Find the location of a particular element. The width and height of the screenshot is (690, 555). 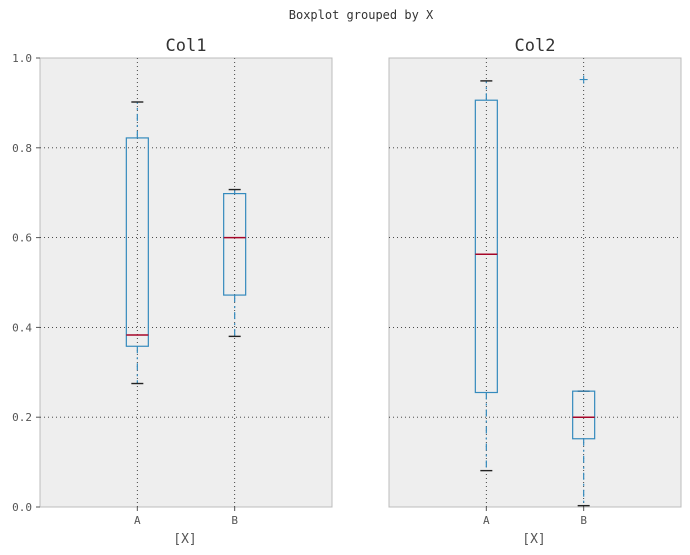

flier-marker is located at coordinates (583, 79).